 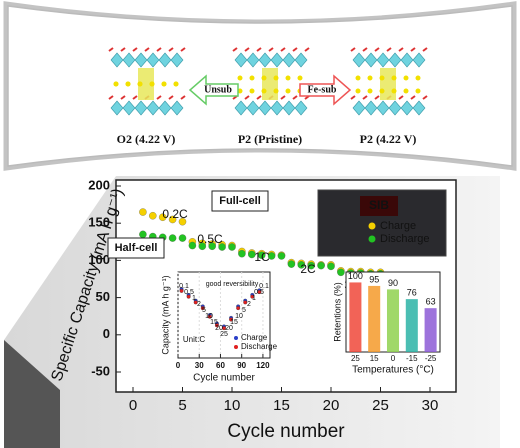 I want to click on rate-label: 10, so click(x=209, y=316).